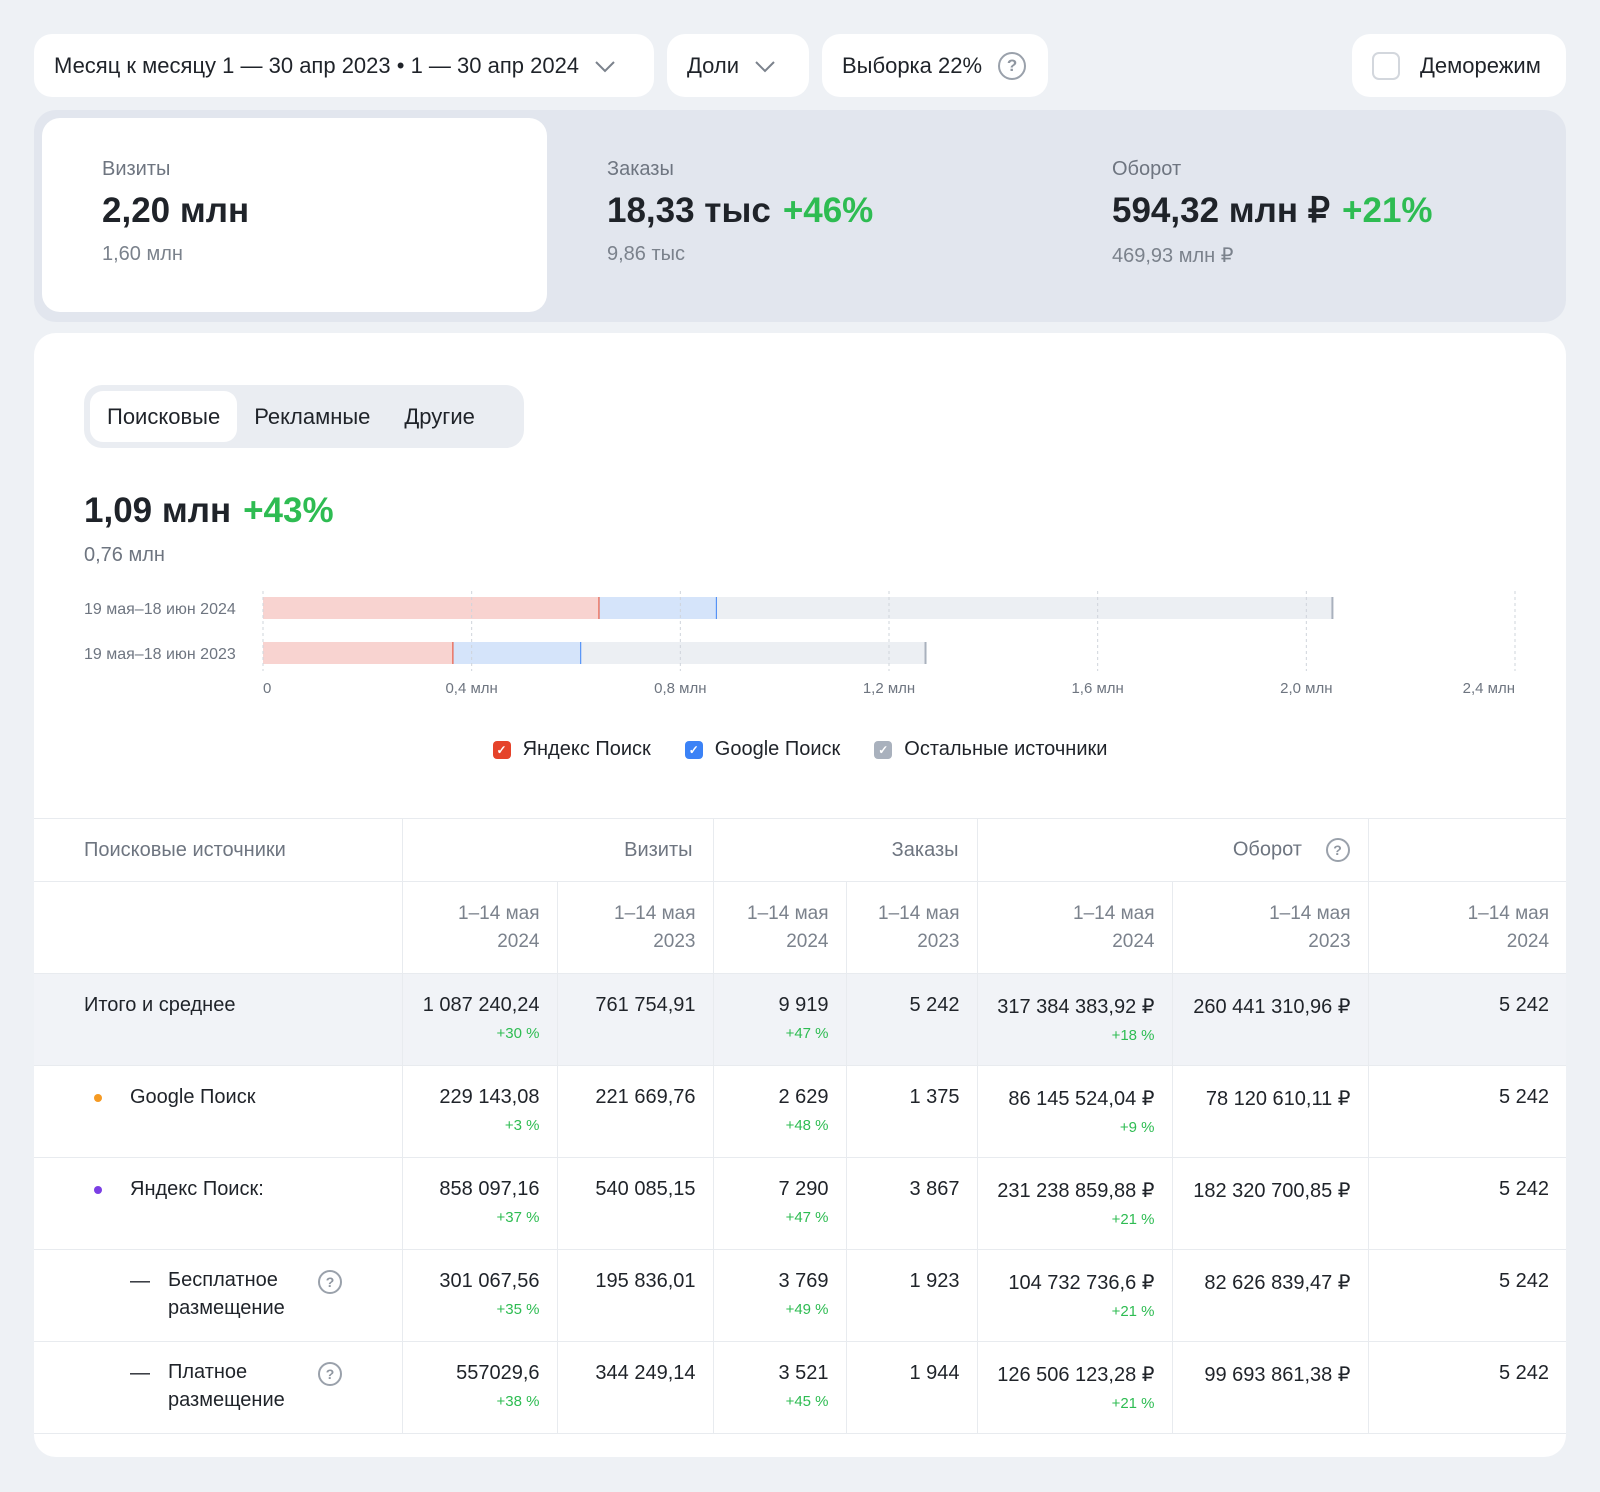 This screenshot has width=1600, height=1492. Describe the element at coordinates (439, 416) in the screenshot. I see `tab-other: Другие` at that location.